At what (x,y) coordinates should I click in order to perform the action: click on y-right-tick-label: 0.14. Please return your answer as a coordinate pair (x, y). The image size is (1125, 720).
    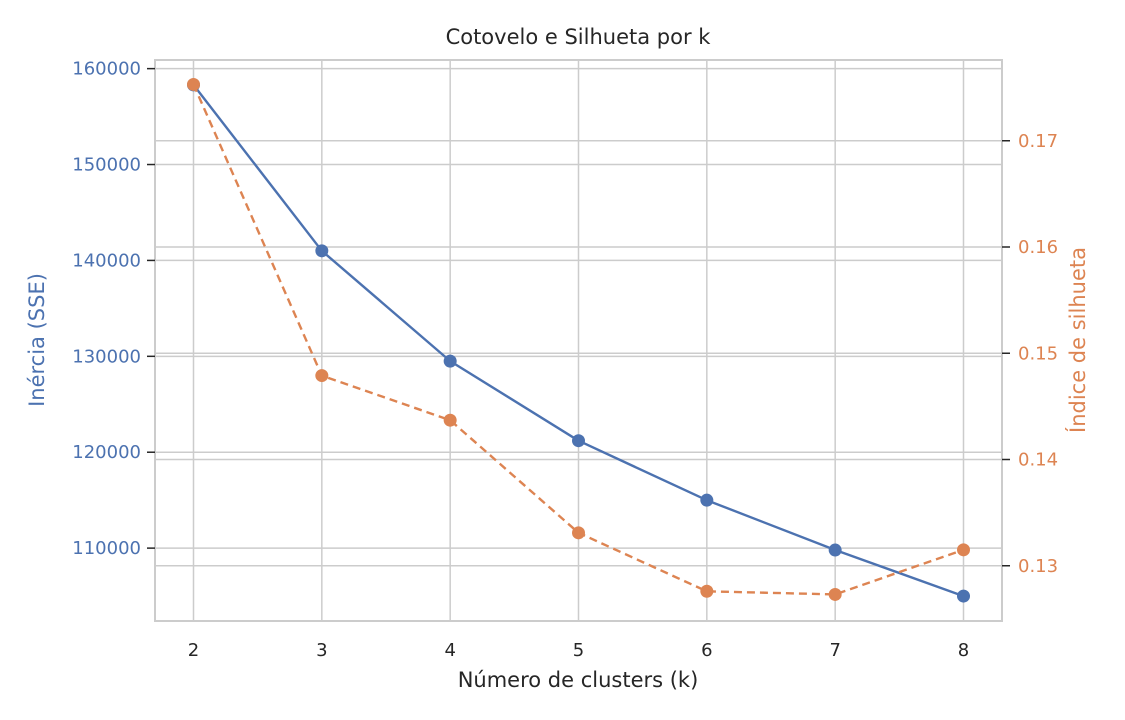
    Looking at the image, I should click on (1038, 460).